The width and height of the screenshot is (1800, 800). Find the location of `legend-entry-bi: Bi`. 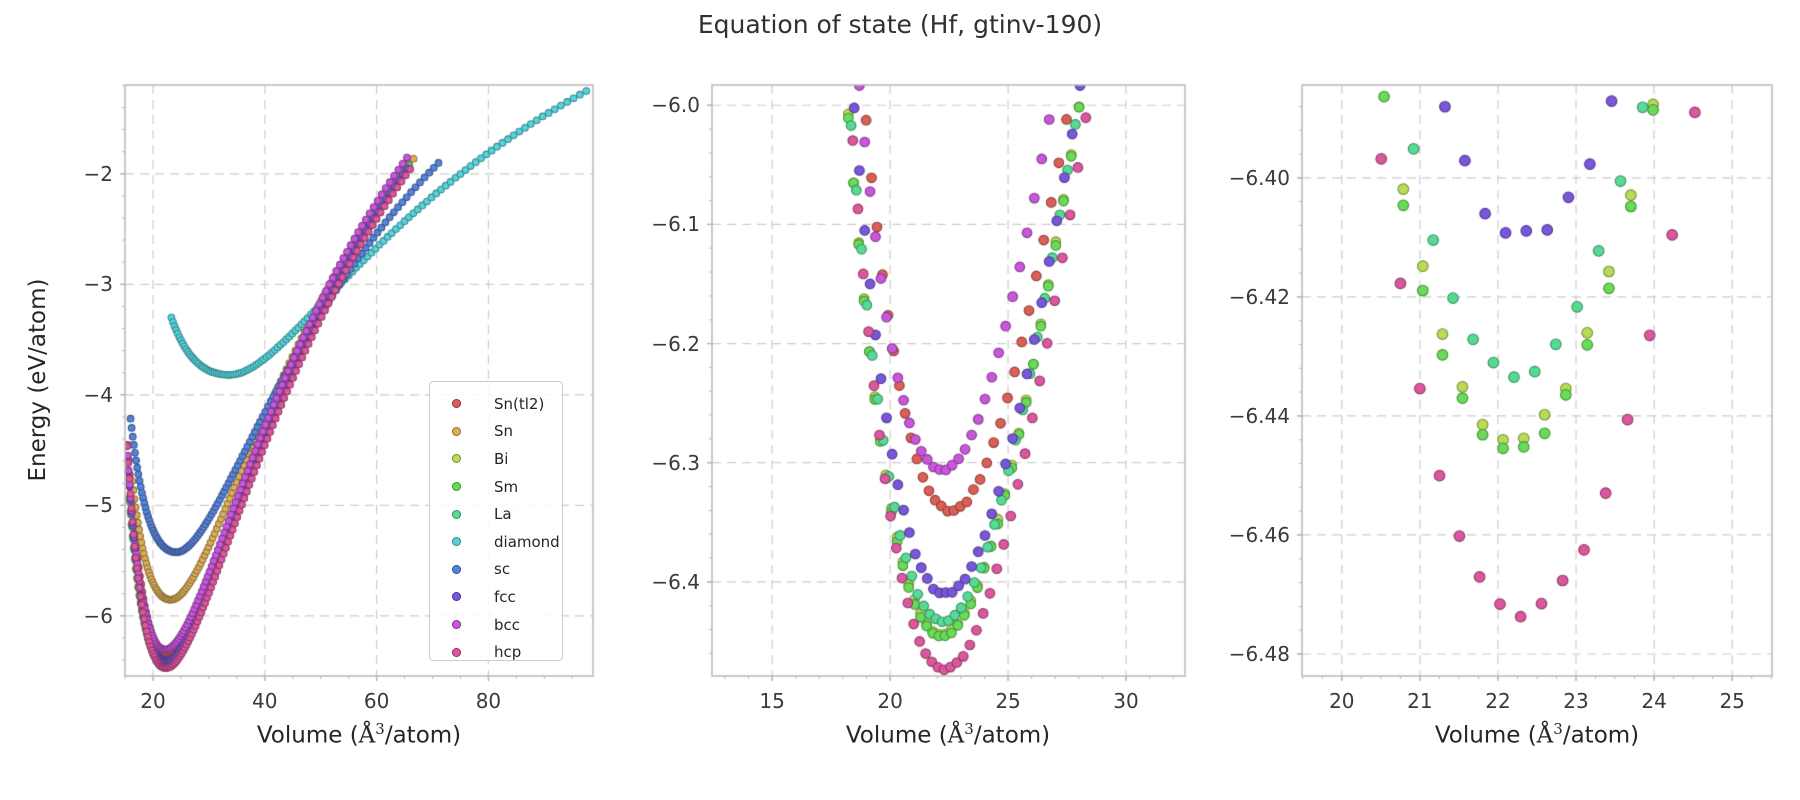

legend-entry-bi: Bi is located at coordinates (496, 459).